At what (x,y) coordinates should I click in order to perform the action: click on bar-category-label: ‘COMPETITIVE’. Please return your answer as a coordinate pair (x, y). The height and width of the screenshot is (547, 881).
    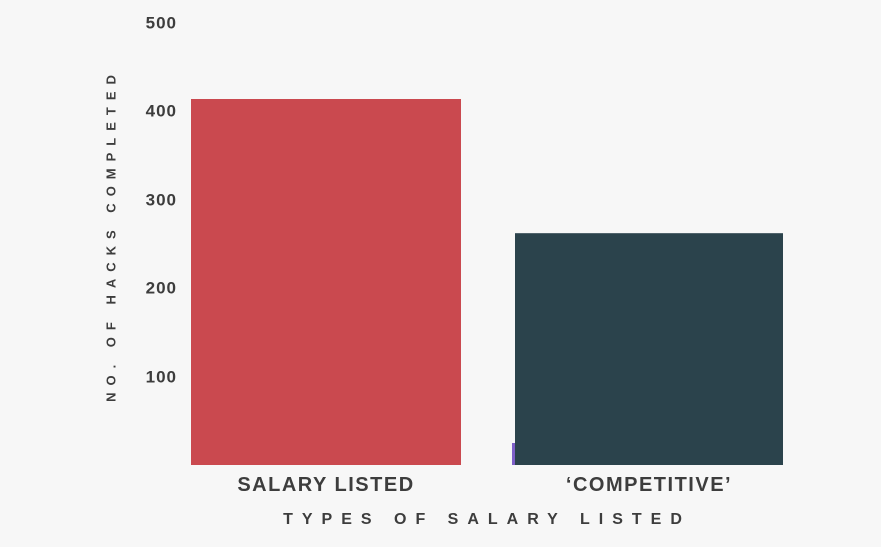
    Looking at the image, I should click on (649, 485).